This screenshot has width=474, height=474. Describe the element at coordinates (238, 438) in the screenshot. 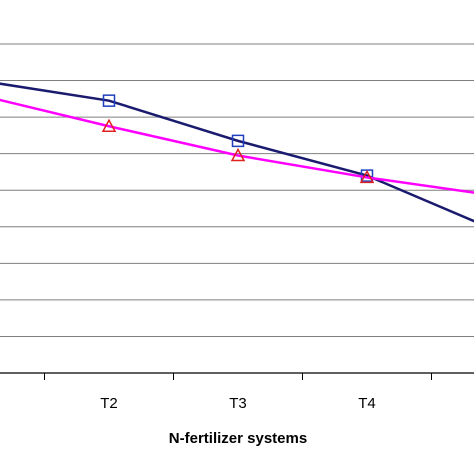

I see `x-axis-title: N-fertilizer systems` at that location.